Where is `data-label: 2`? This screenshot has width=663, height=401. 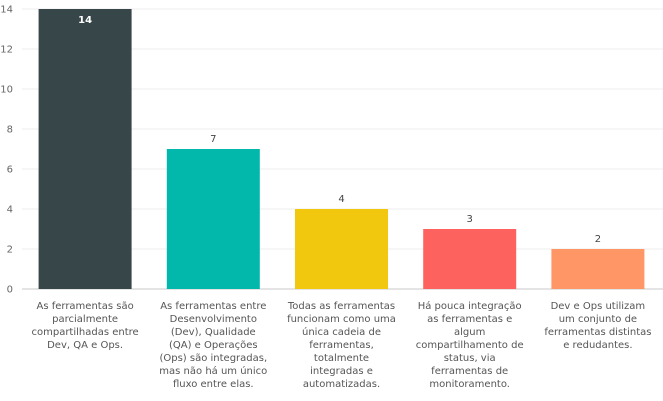
data-label: 2 is located at coordinates (598, 239).